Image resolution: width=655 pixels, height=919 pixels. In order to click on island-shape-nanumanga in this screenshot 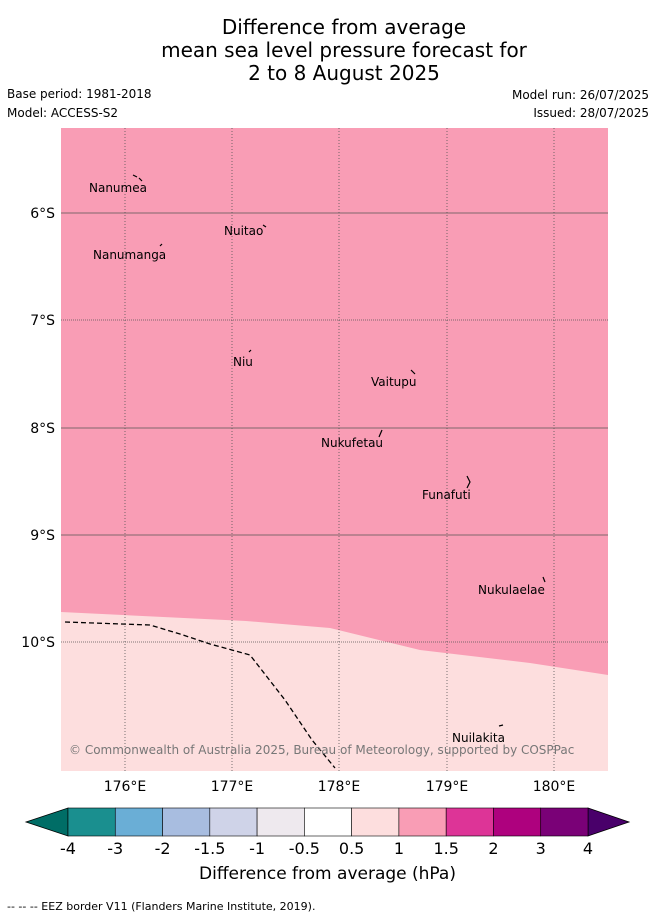, I will do `click(161, 245)`.